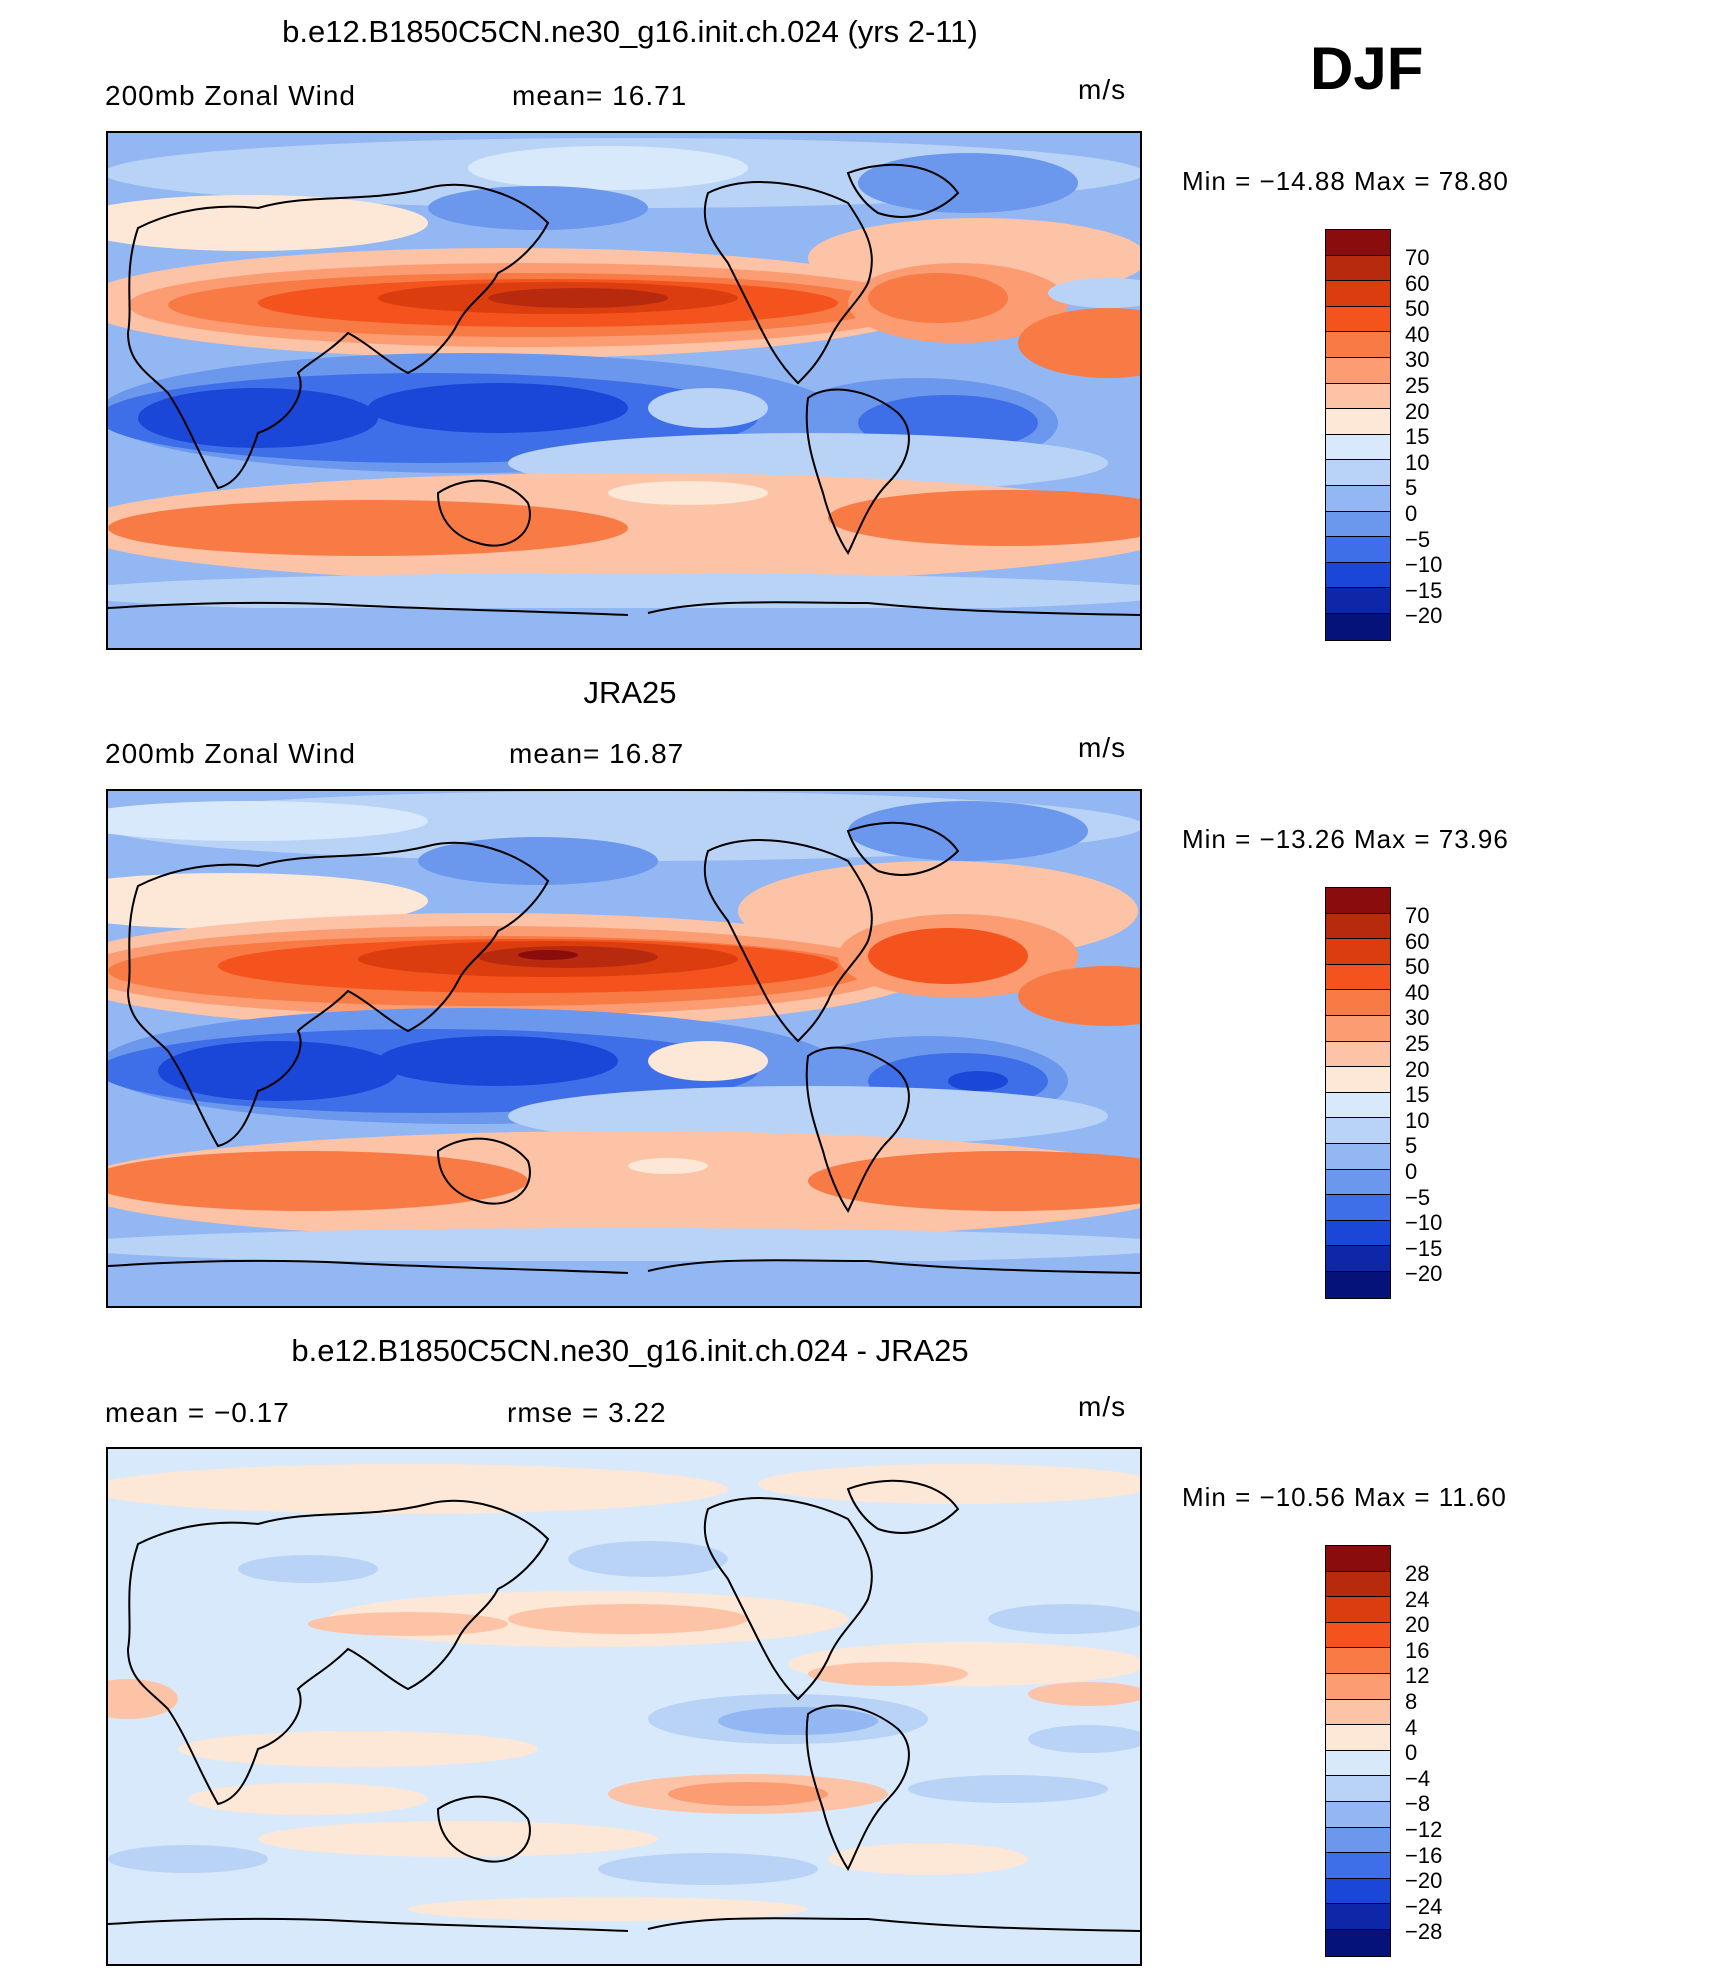 The width and height of the screenshot is (1710, 1986). I want to click on panel-1-minmax: Min = −14.88 Max = 78.80, so click(1345, 181).